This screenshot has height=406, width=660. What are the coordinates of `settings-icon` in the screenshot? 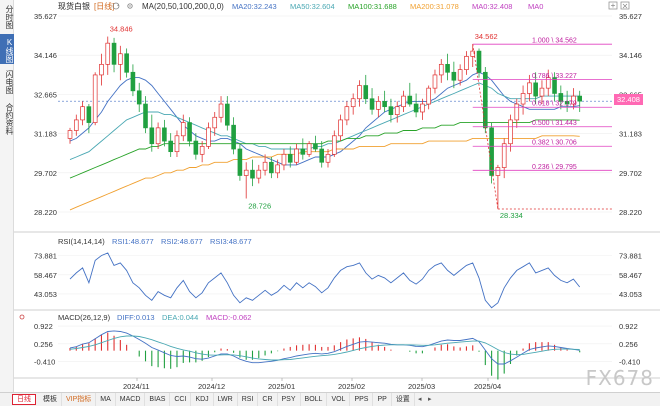 It's located at (130, 6).